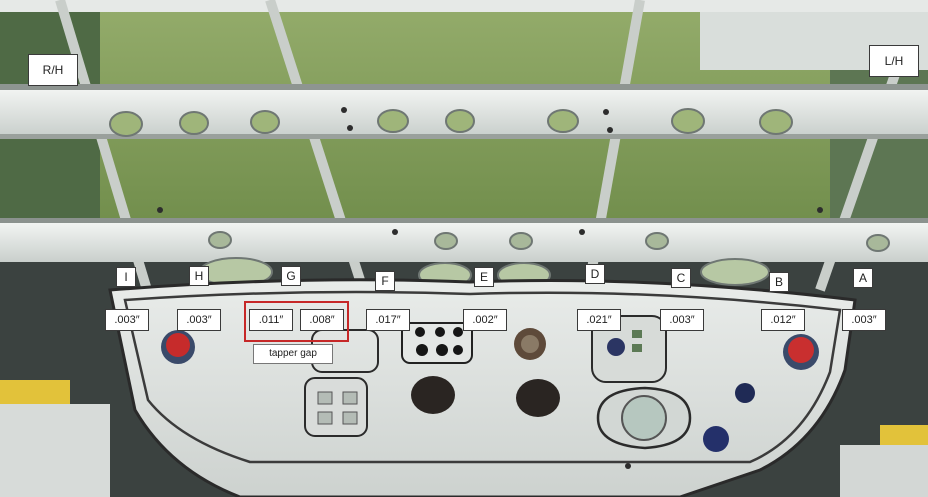 Image resolution: width=928 pixels, height=497 pixels. Describe the element at coordinates (199, 276) in the screenshot. I see `station-label: H` at that location.